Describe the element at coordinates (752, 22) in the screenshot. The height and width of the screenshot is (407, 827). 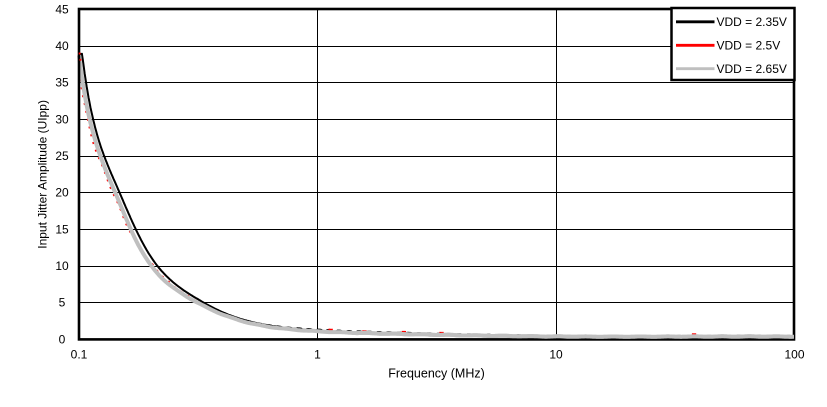
I see `svg-text: VDD = 2.35V` at that location.